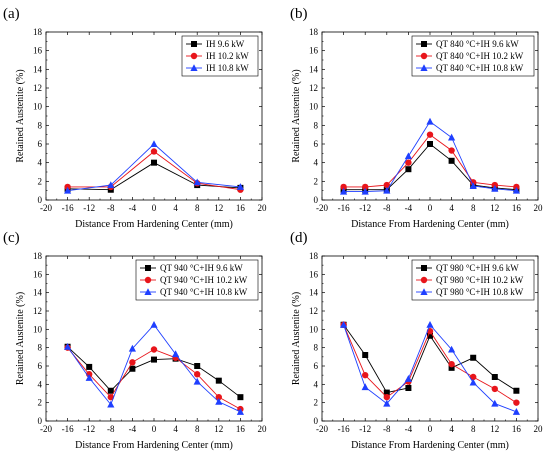 The width and height of the screenshot is (550, 451). Describe the element at coordinates (299, 14) in the screenshot. I see `panel-label: (b)` at that location.